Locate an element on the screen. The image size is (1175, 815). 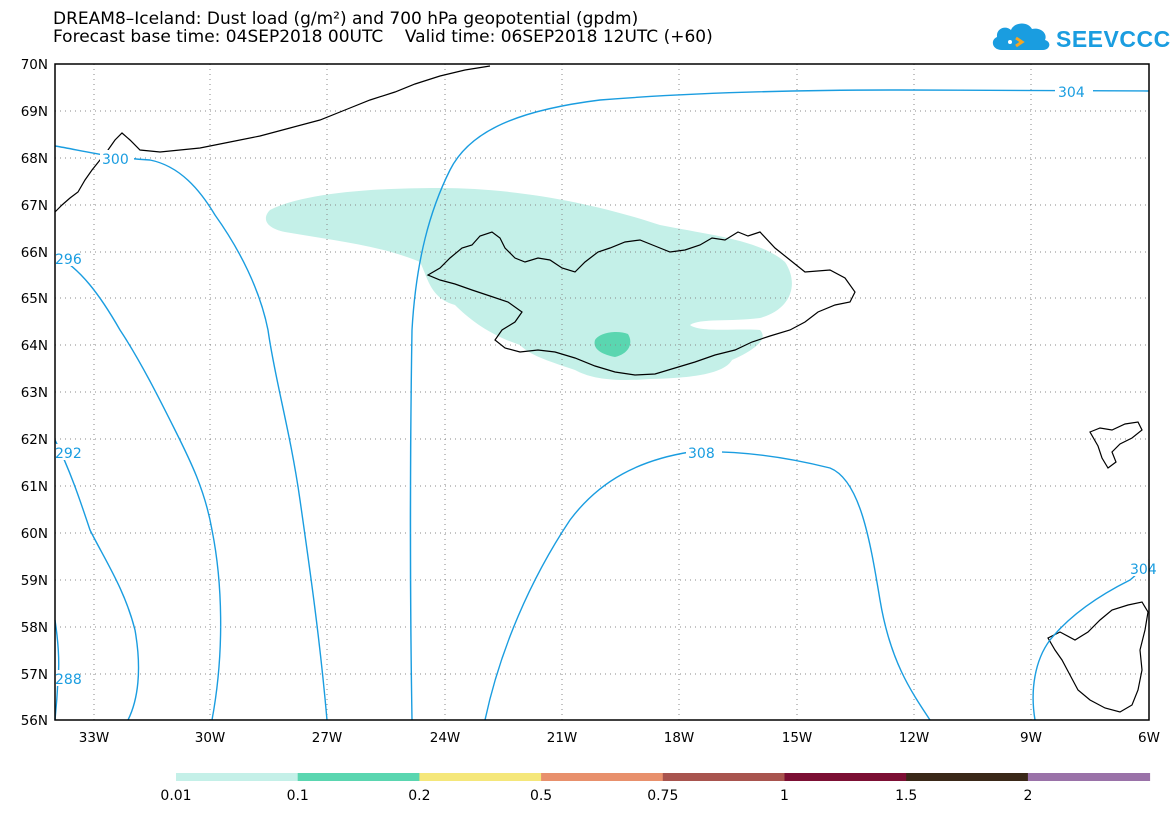
longitude-labels: 33W 30W 27W 24W 21W 18W 15W 12W 9W 6W is located at coordinates (619, 738).